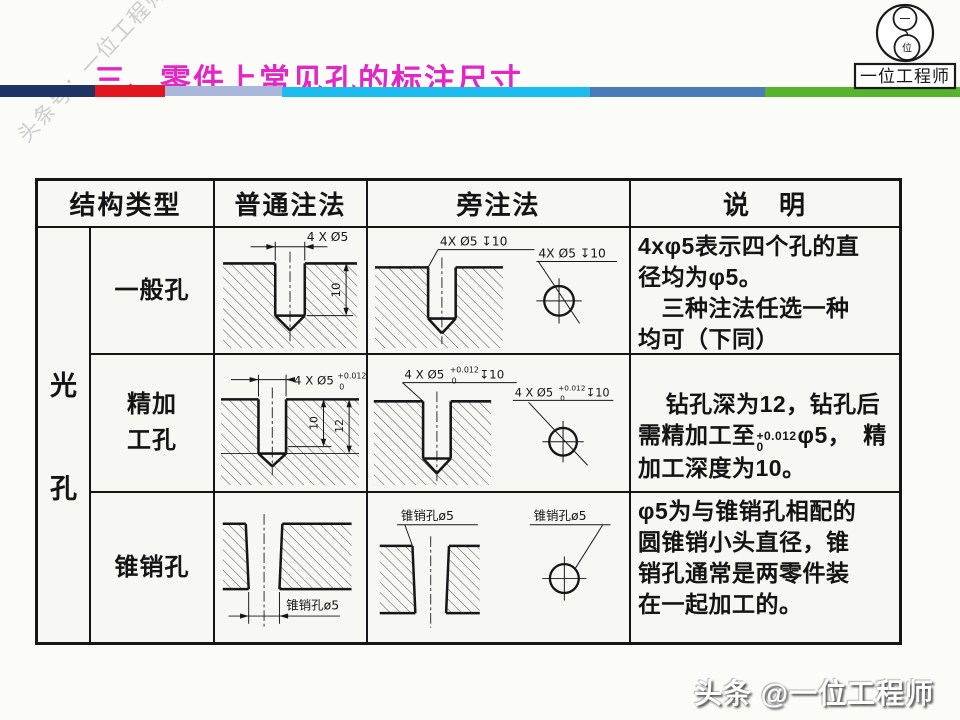 The image size is (960, 720). Describe the element at coordinates (496, 299) in the screenshot. I see `general-side-geometry` at that location.